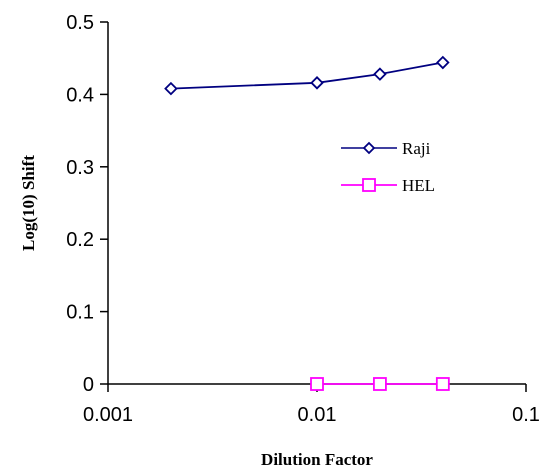 This screenshot has height=472, width=550. What do you see at coordinates (108, 415) in the screenshot?
I see `x-tick-label: 0.001` at bounding box center [108, 415].